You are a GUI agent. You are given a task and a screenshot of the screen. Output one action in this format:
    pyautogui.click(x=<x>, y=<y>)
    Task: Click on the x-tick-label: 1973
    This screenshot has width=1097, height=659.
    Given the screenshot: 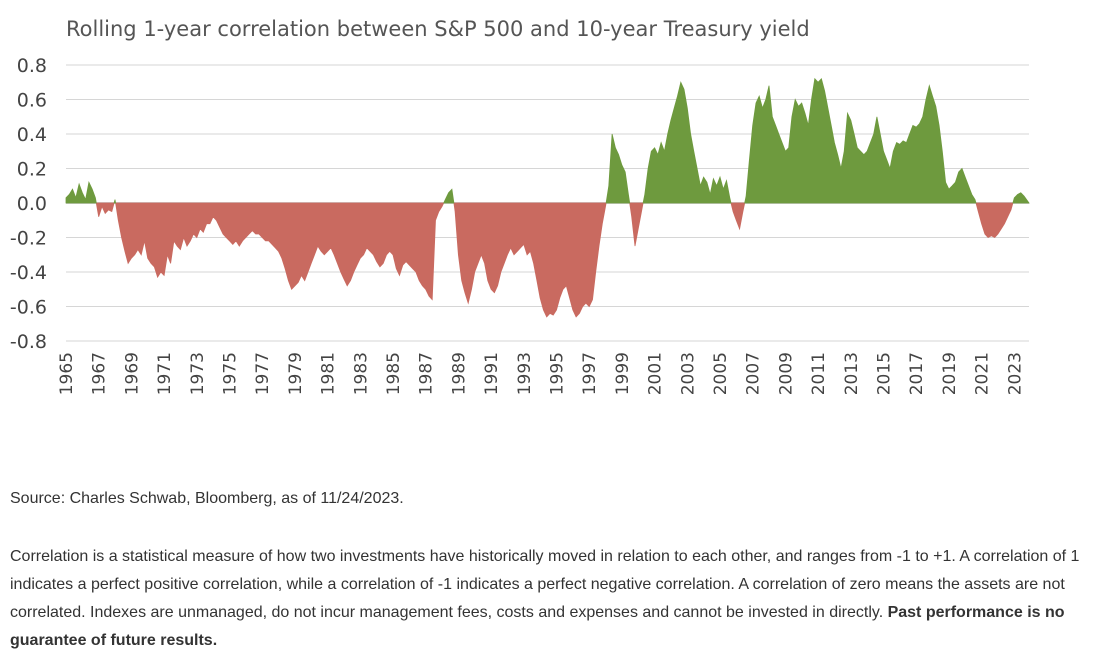 What is the action you would take?
    pyautogui.click(x=198, y=373)
    